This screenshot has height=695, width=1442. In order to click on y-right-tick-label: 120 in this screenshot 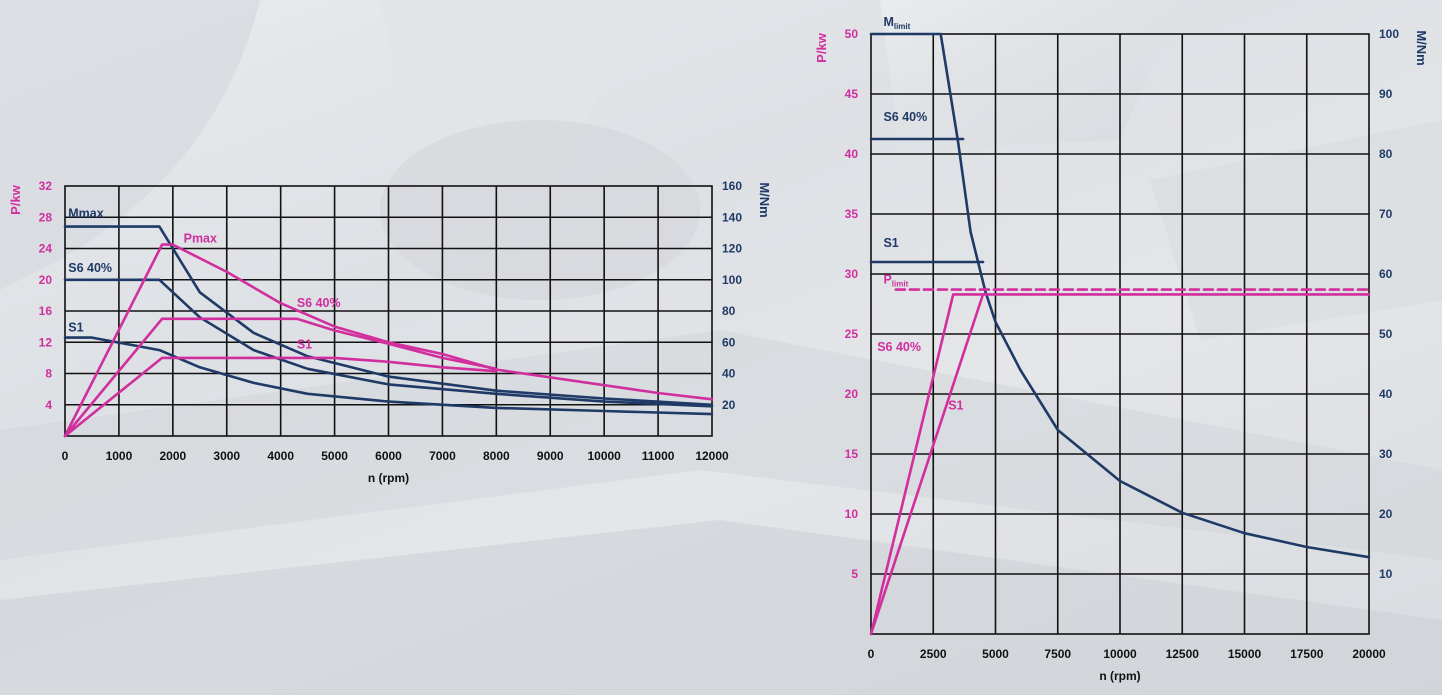, I will do `click(732, 249)`.